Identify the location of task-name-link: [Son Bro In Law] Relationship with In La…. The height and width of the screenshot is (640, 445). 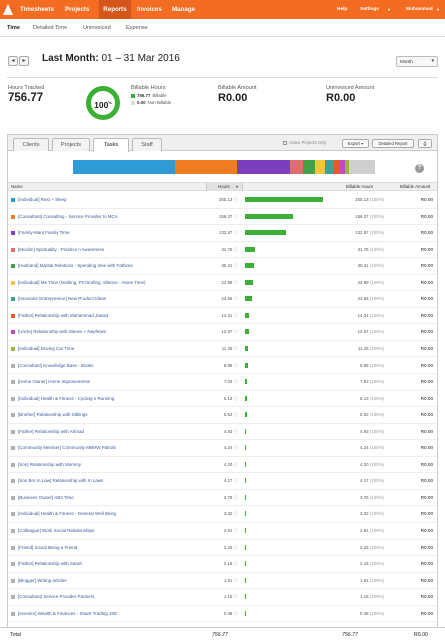
(61, 481).